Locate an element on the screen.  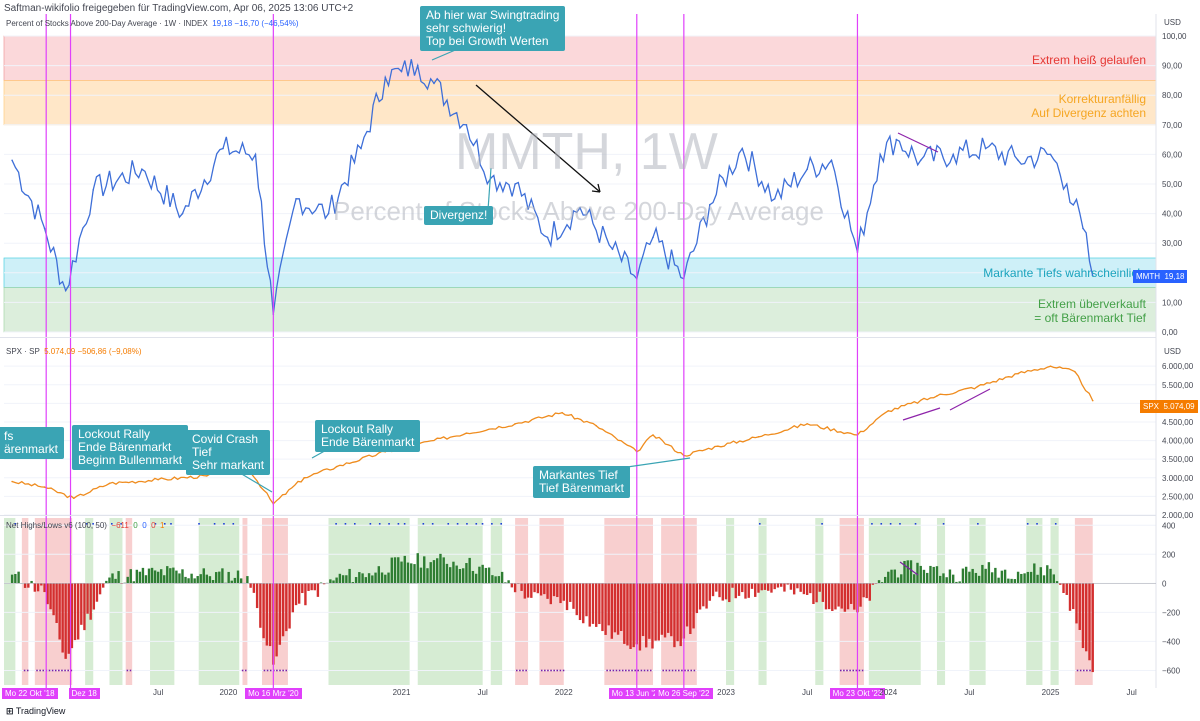
spx-title: SPX · SP 5.074,09 −506,86 (−9,08%) is located at coordinates (74, 351).